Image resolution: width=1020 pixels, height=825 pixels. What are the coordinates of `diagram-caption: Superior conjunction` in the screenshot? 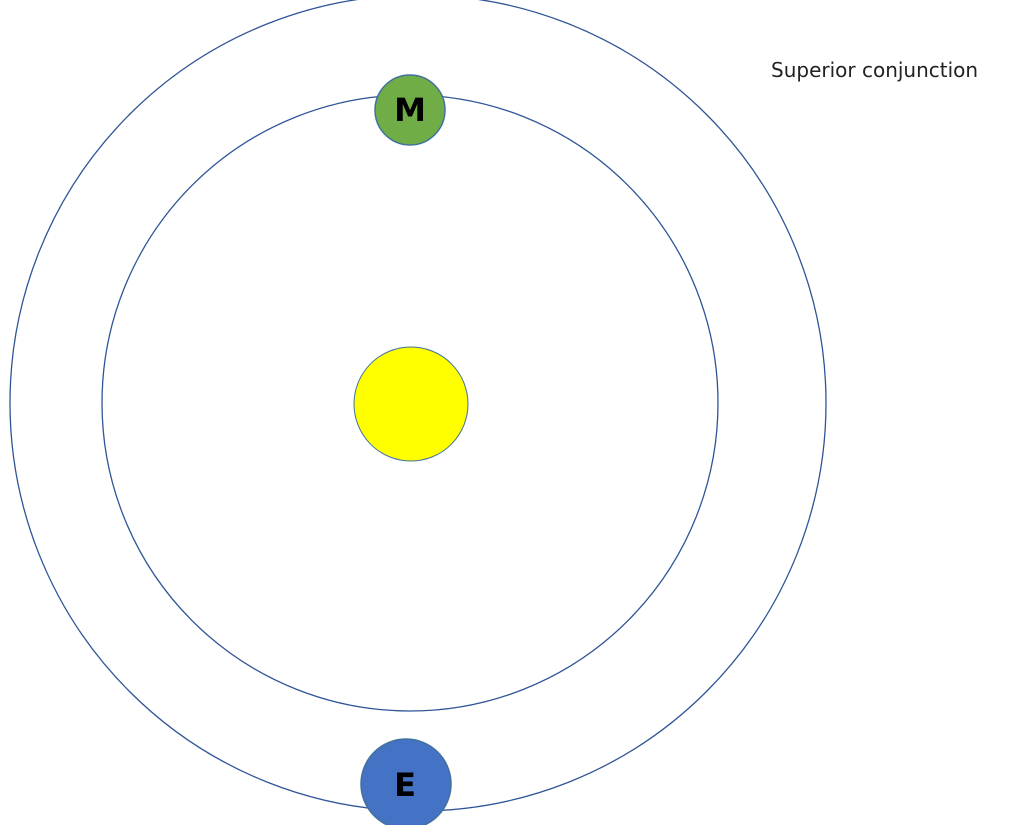 It's located at (875, 70).